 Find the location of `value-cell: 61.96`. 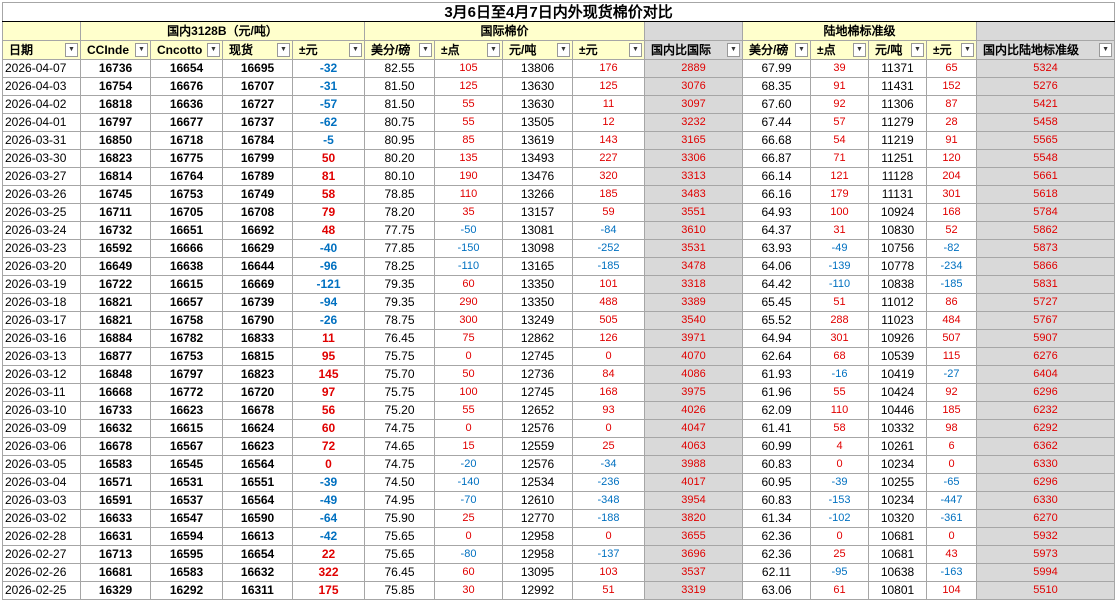

value-cell: 61.96 is located at coordinates (776, 392).